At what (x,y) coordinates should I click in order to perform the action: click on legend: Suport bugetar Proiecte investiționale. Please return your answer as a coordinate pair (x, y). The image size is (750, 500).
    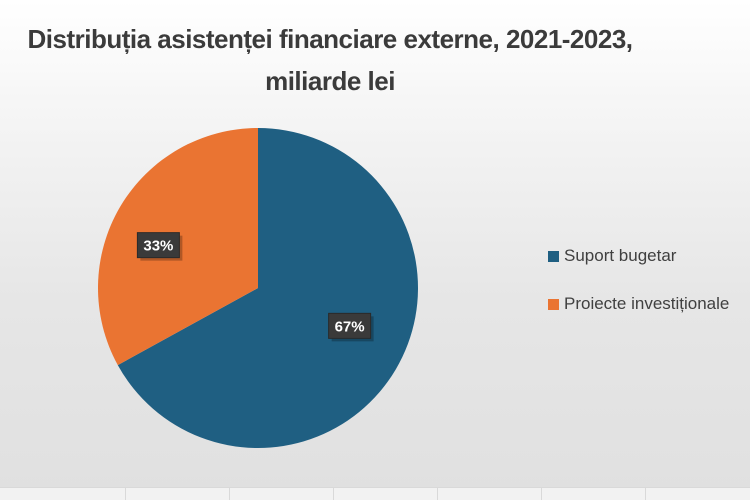
    Looking at the image, I should click on (638, 291).